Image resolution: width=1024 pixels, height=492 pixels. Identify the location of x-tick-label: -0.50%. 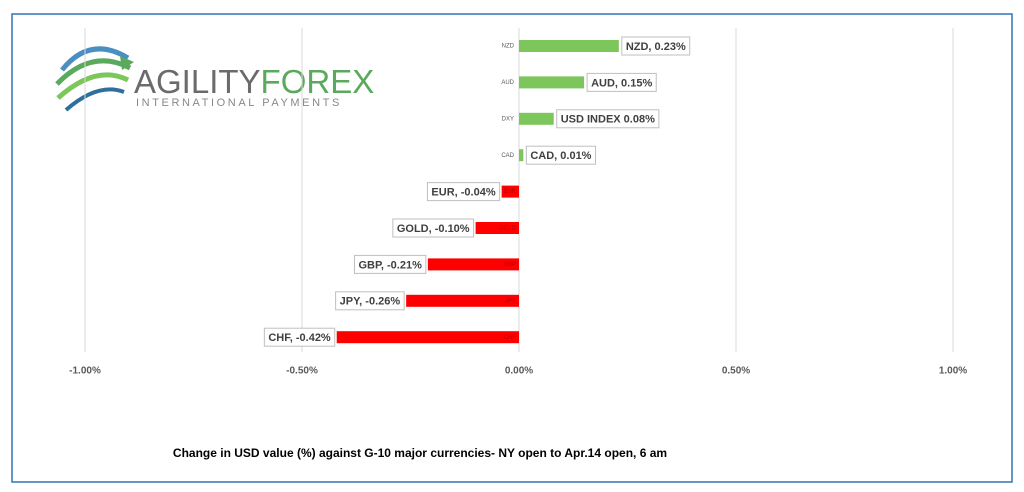
(302, 371).